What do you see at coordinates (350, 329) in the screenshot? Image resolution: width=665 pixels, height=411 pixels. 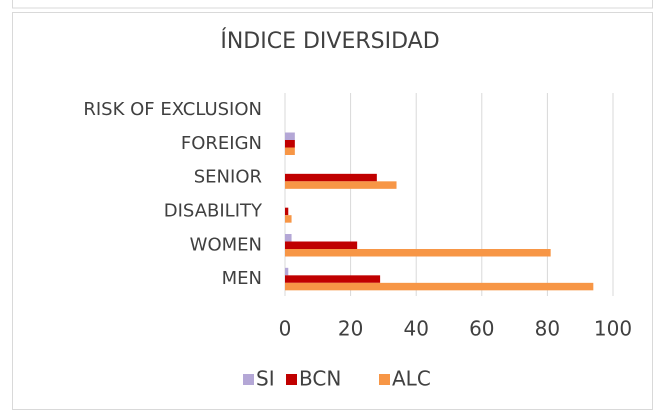 I see `x-tick-label: 20` at bounding box center [350, 329].